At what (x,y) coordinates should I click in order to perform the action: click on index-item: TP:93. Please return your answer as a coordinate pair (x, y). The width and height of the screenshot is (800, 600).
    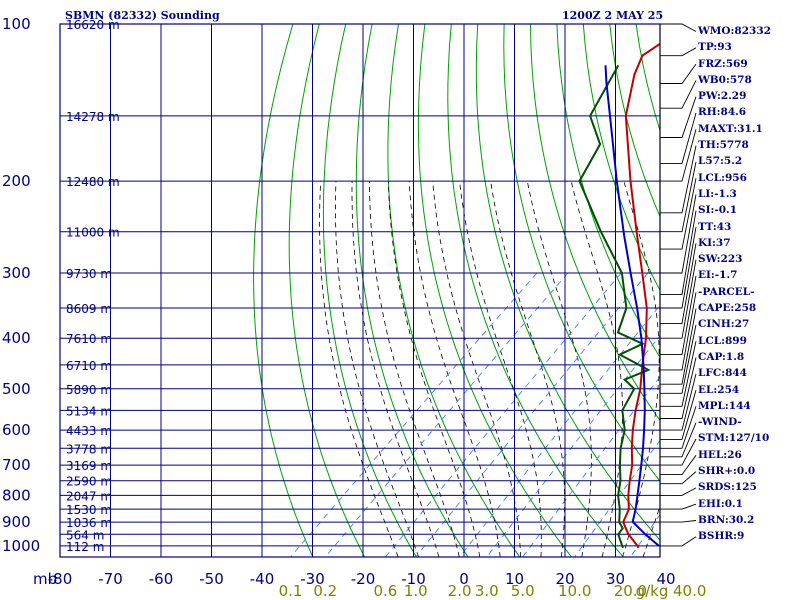
    Looking at the image, I should click on (715, 47).